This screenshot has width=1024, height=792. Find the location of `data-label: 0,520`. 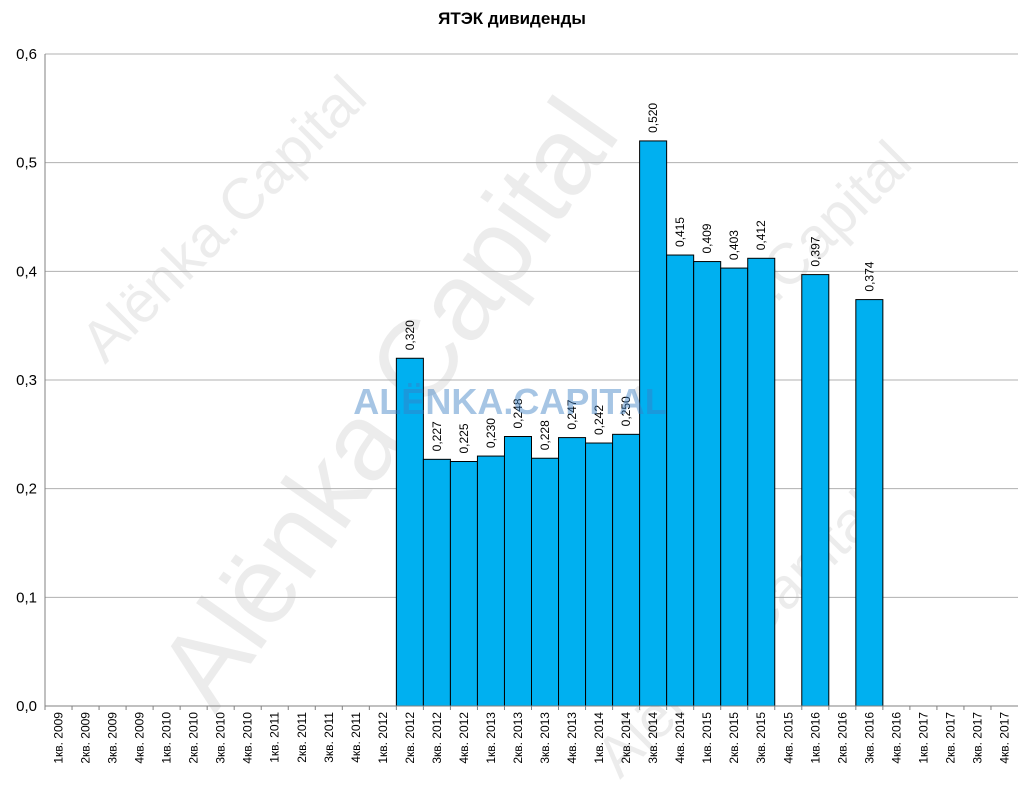

data-label: 0,520 is located at coordinates (653, 118).